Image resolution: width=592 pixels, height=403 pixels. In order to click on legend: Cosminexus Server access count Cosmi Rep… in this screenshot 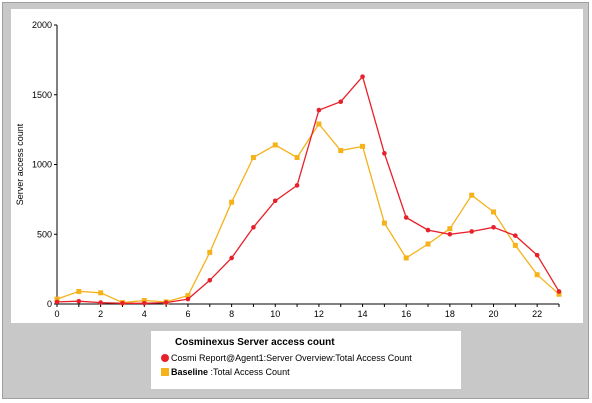, I will do `click(306, 360)`.